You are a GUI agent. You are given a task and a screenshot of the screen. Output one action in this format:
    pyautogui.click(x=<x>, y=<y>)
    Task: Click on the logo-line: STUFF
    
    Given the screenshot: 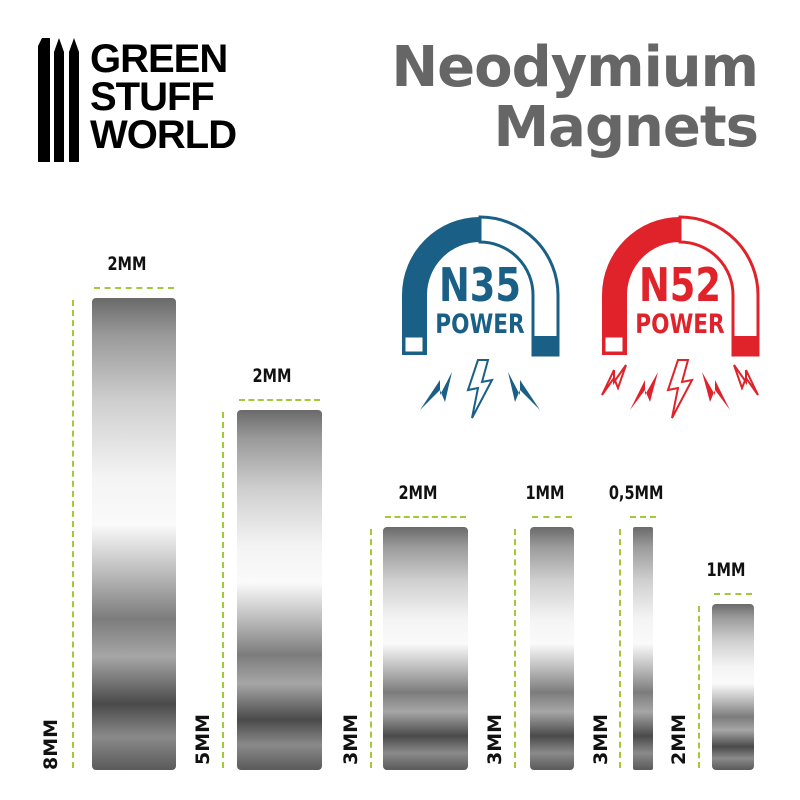 What is the action you would take?
    pyautogui.click(x=152, y=97)
    